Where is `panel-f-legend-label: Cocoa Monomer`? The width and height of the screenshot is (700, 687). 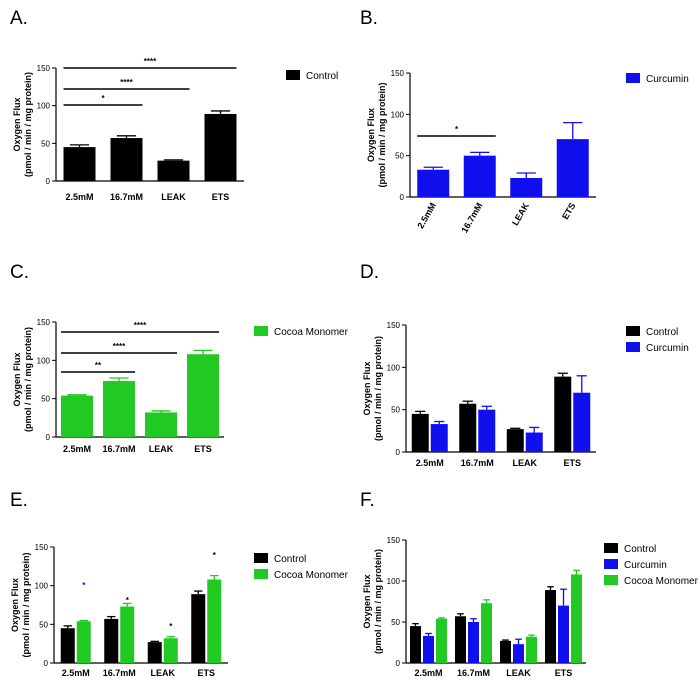
panel-f-legend-label: Cocoa Monomer is located at coordinates (661, 581).